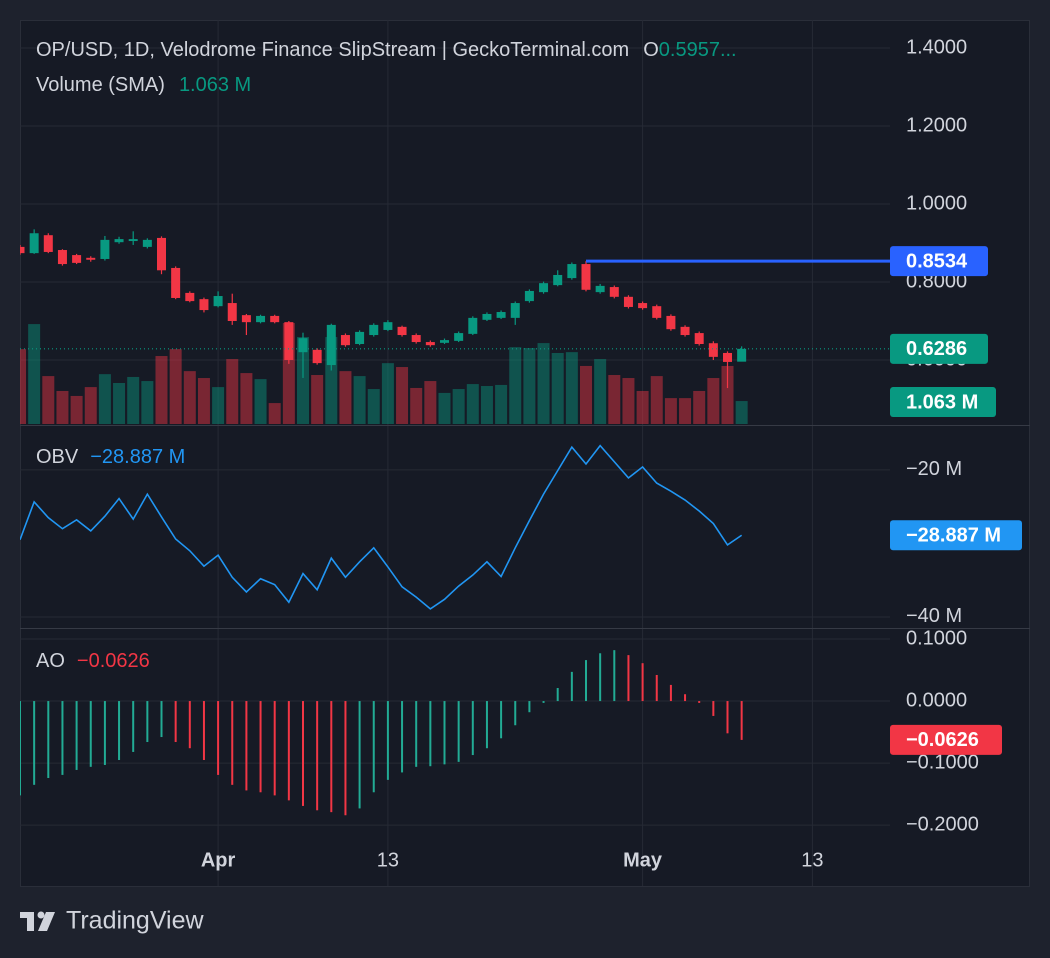  Describe the element at coordinates (936, 700) in the screenshot. I see `y-tick-label: 0.0000` at that location.